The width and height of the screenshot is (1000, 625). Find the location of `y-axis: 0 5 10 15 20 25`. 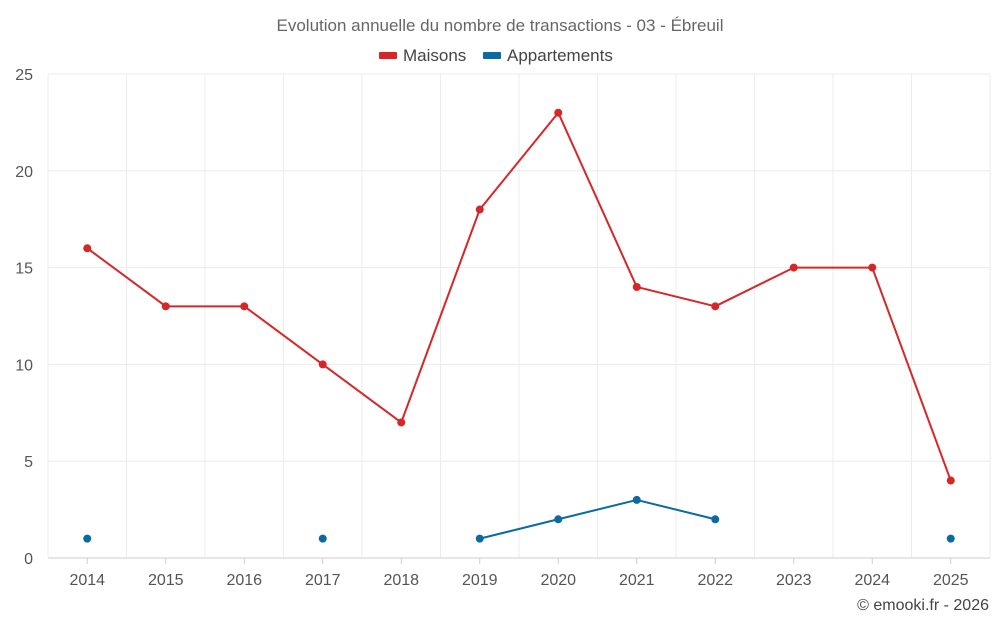

y-axis: 0 5 10 15 20 25 is located at coordinates (24, 317).